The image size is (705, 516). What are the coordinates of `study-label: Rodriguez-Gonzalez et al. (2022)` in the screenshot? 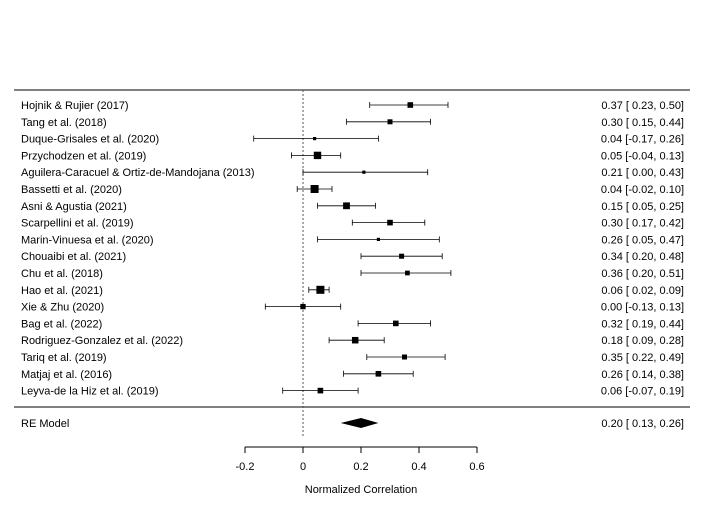 It's located at (102, 341).